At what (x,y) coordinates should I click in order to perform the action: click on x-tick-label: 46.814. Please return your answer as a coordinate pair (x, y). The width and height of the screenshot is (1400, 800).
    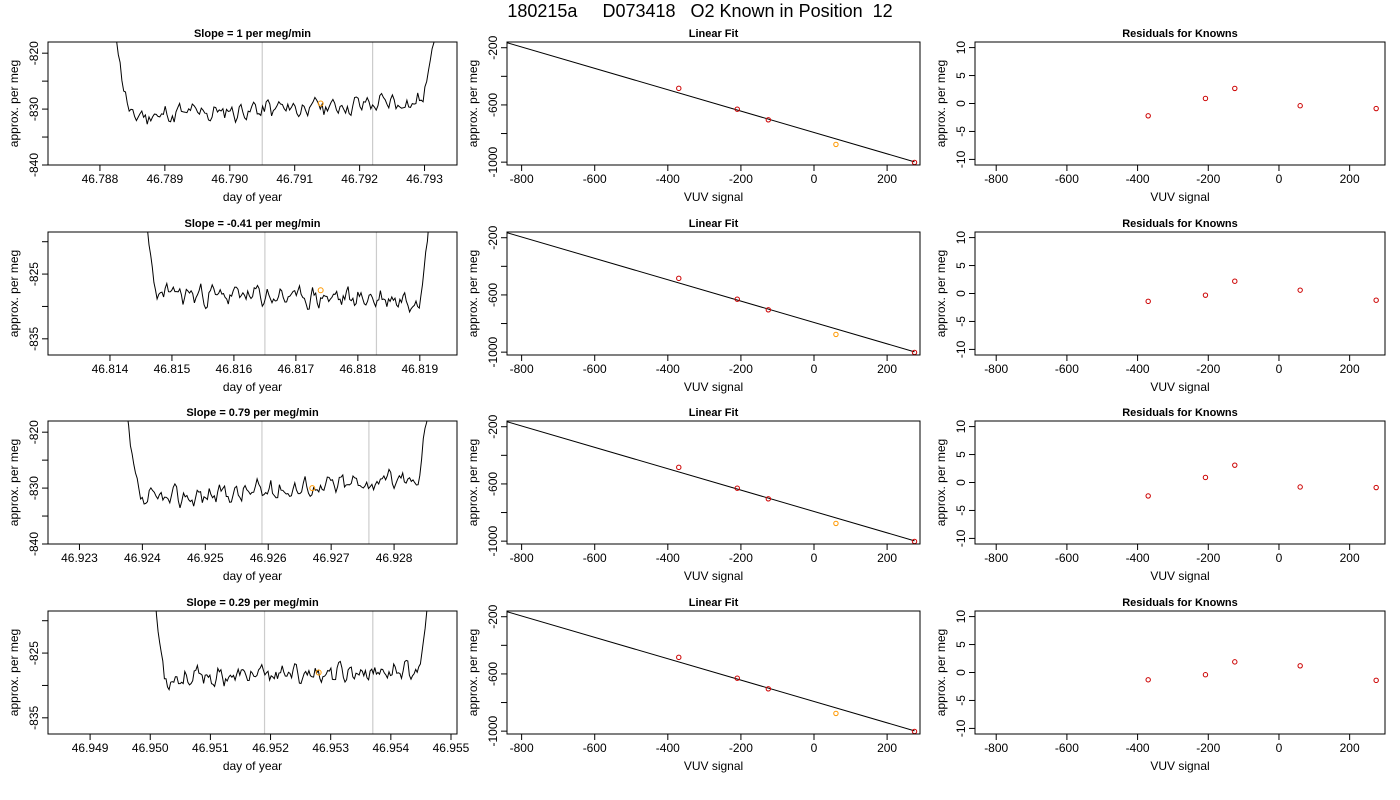
    Looking at the image, I should click on (110, 369).